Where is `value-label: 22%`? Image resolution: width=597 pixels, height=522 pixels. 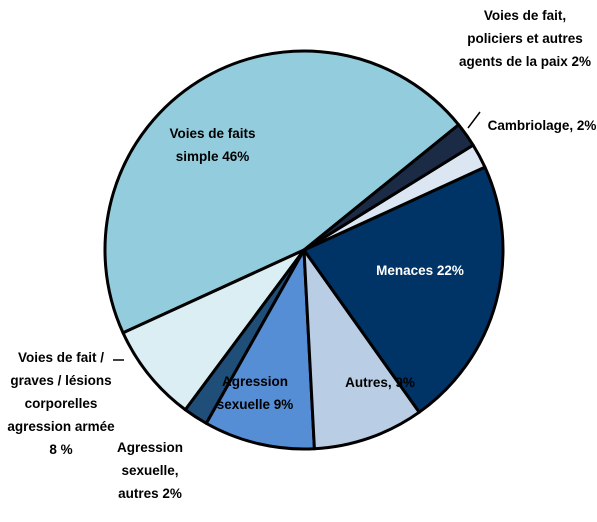
value-label: 22% is located at coordinates (450, 270).